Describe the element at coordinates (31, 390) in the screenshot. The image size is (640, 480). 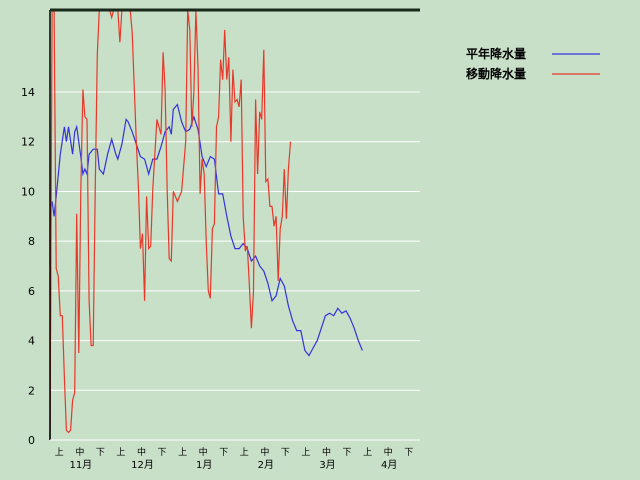
I see `y-tick-label-1: 2` at that location.